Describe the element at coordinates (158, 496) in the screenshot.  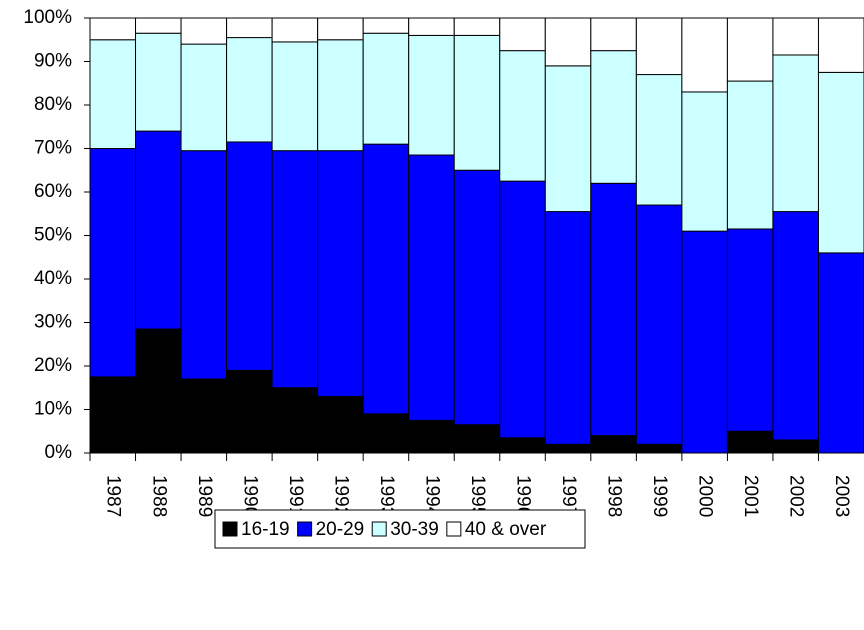
I see `x-tick-label: 1988` at that location.